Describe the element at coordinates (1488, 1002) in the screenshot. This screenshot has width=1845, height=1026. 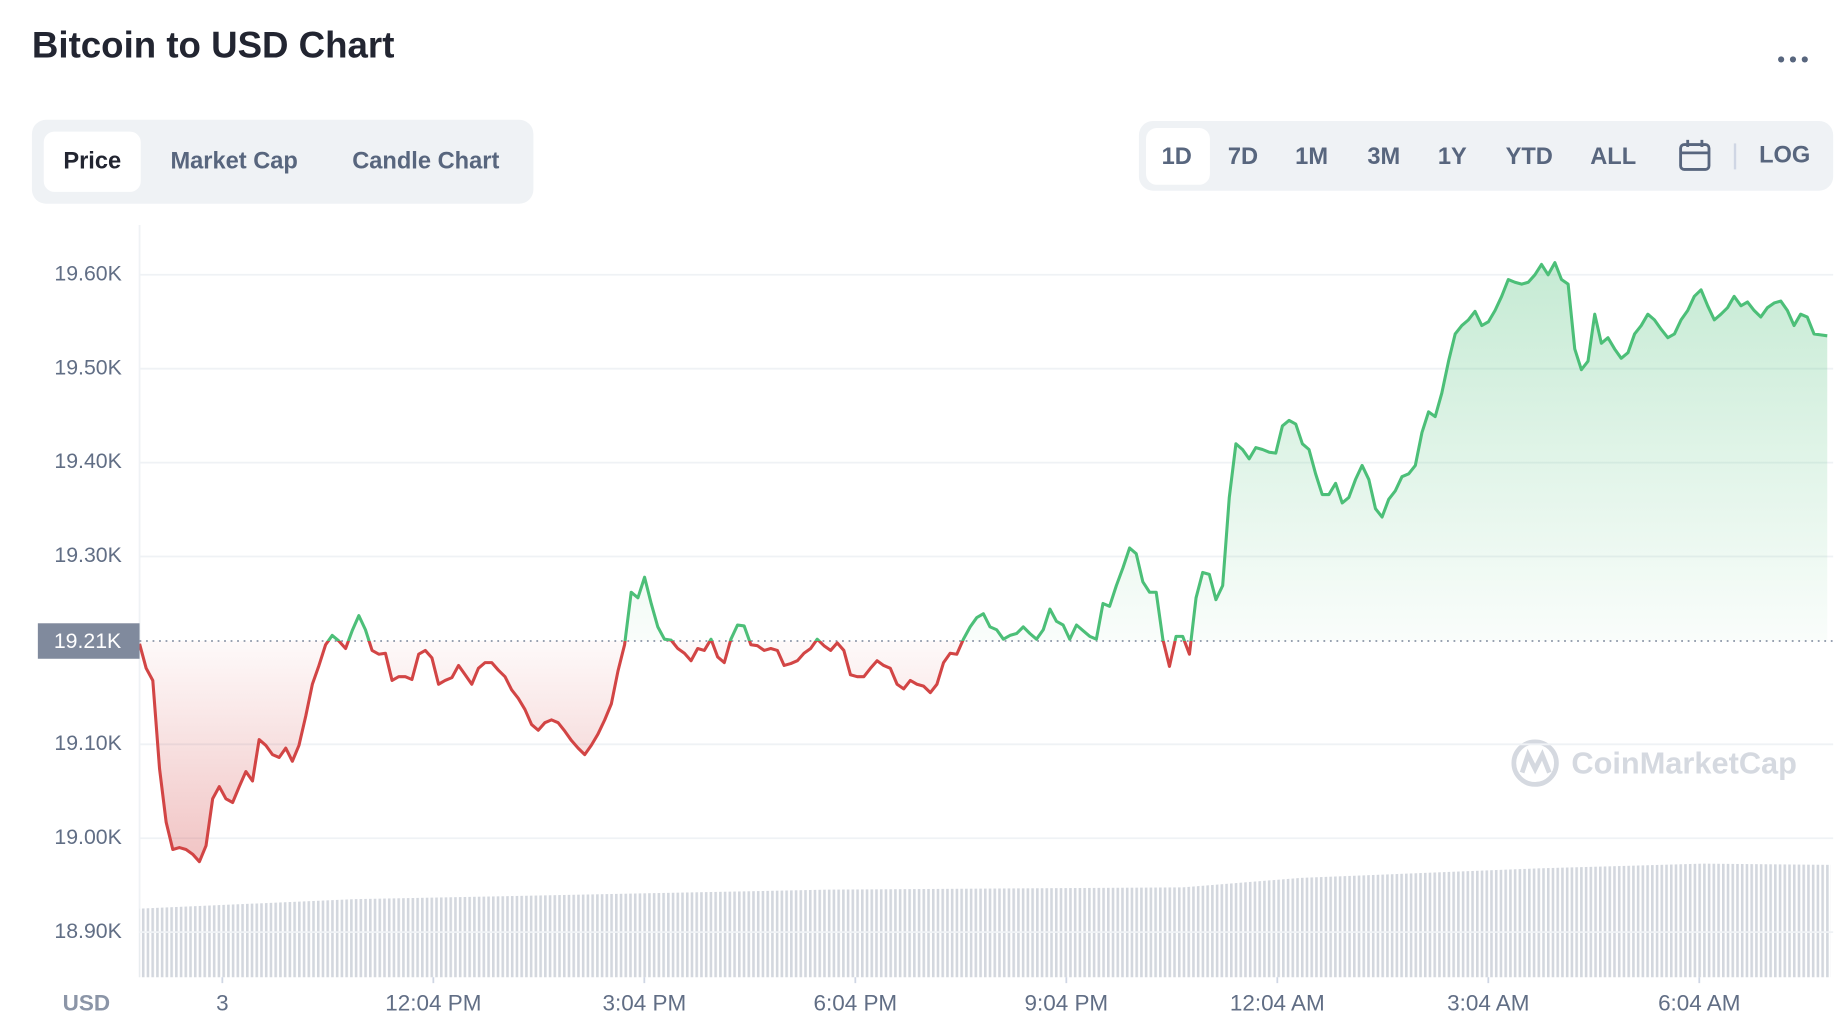
I see `x-tick-label: 3:04 AM` at that location.